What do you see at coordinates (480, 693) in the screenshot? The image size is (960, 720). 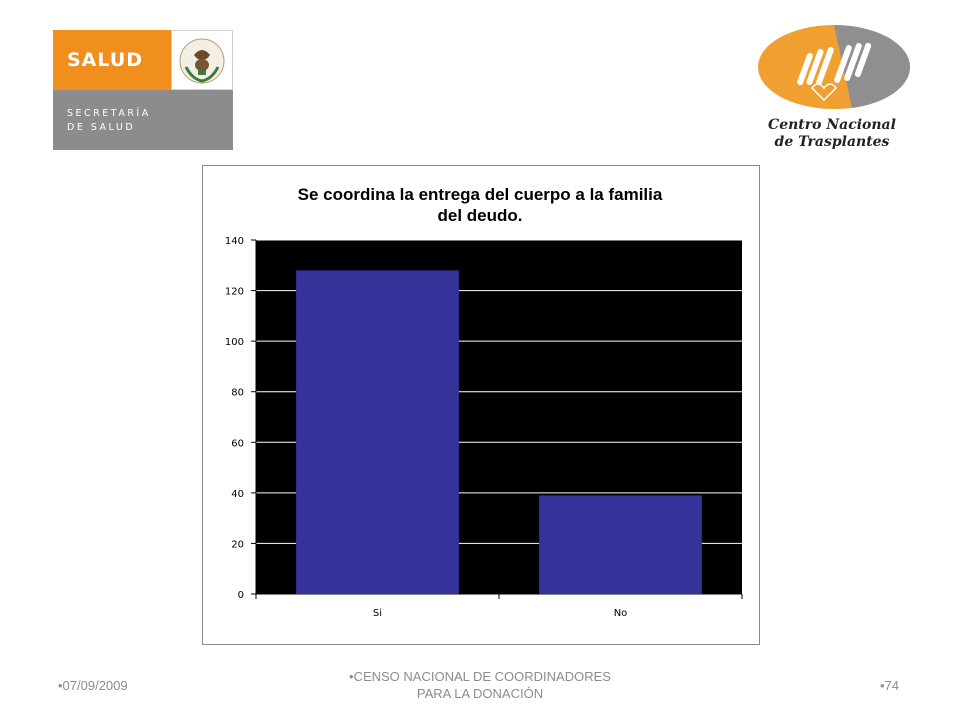 I see `footer-title-line2: PARA LA DONACIÓN` at bounding box center [480, 693].